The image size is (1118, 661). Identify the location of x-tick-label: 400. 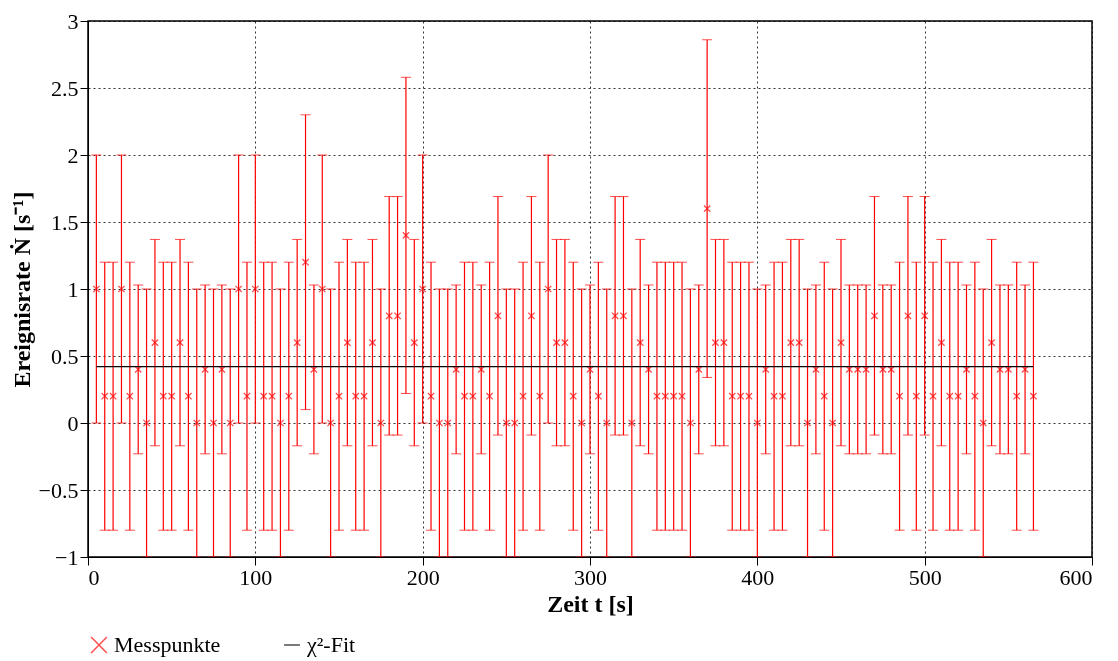
(758, 577).